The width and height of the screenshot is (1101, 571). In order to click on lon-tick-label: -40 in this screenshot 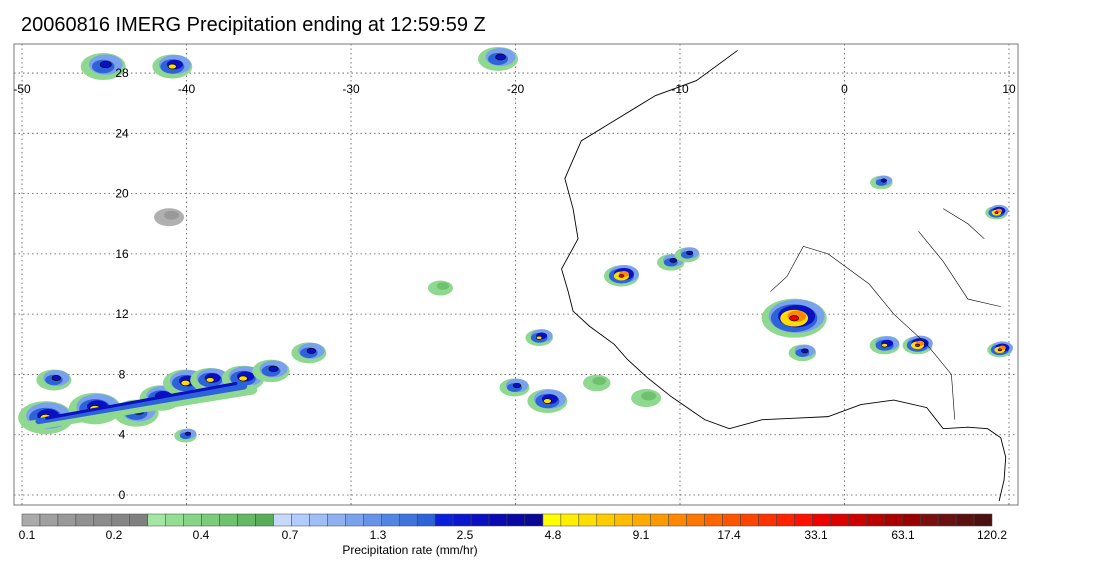, I will do `click(187, 89)`.